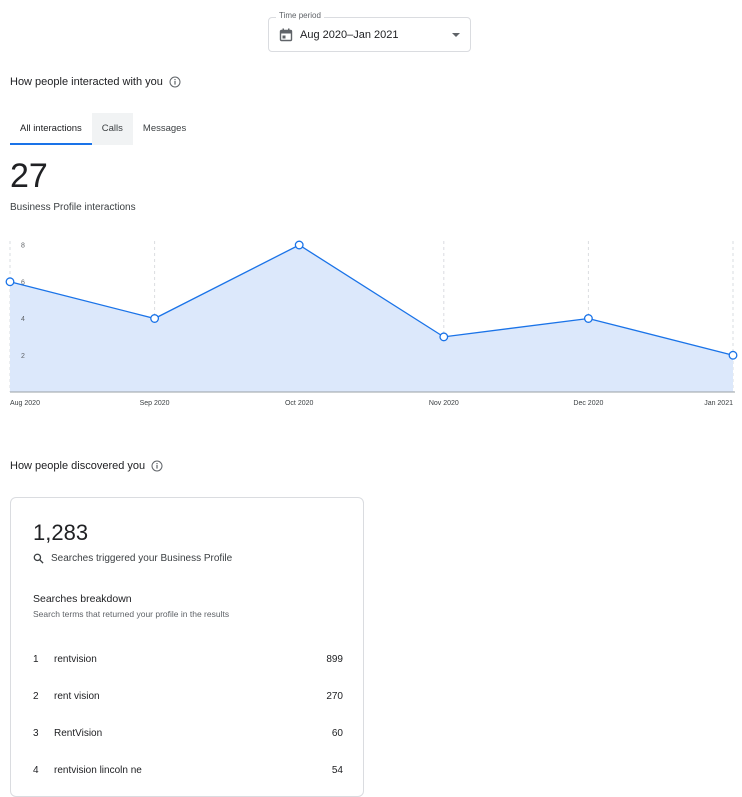 The height and width of the screenshot is (797, 742). I want to click on interaction-tabs: All interactions Calls Messages, so click(103, 129).